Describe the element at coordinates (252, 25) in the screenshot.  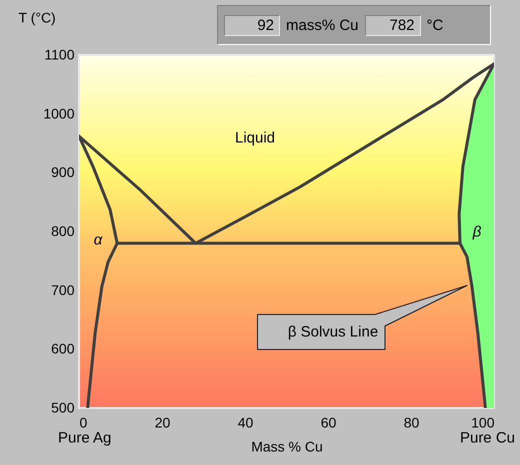
I see `text-field: 92` at that location.